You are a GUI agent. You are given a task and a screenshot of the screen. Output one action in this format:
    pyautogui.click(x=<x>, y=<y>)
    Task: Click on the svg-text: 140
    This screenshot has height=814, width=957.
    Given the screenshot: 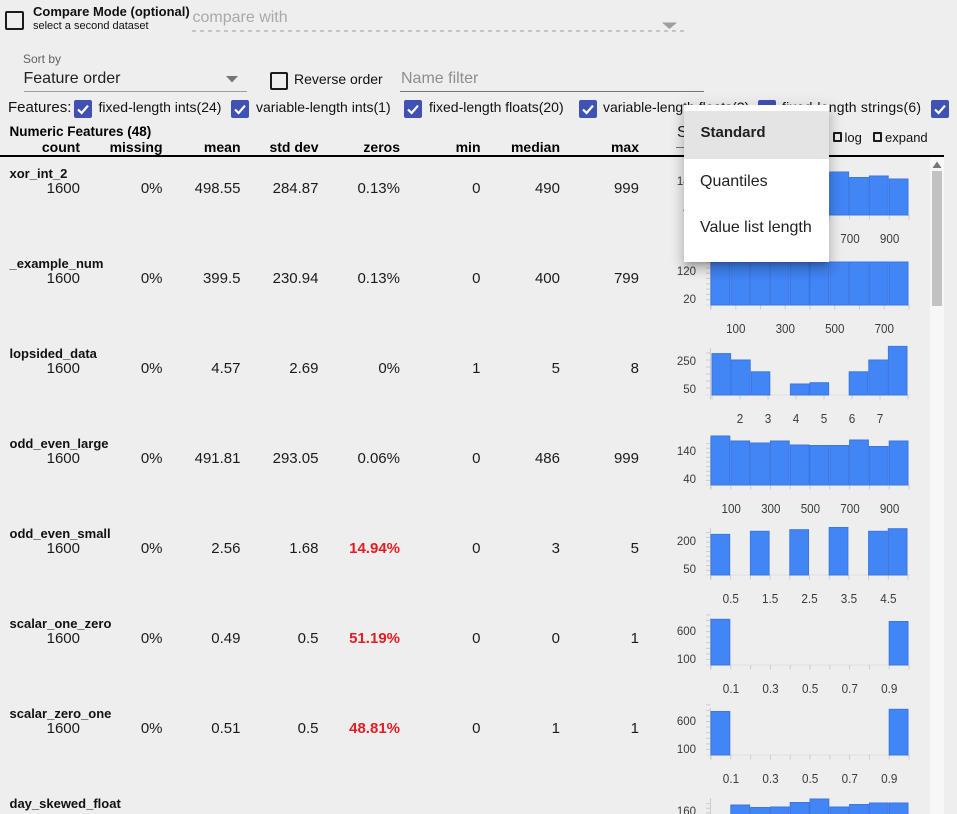 What is the action you would take?
    pyautogui.click(x=686, y=452)
    